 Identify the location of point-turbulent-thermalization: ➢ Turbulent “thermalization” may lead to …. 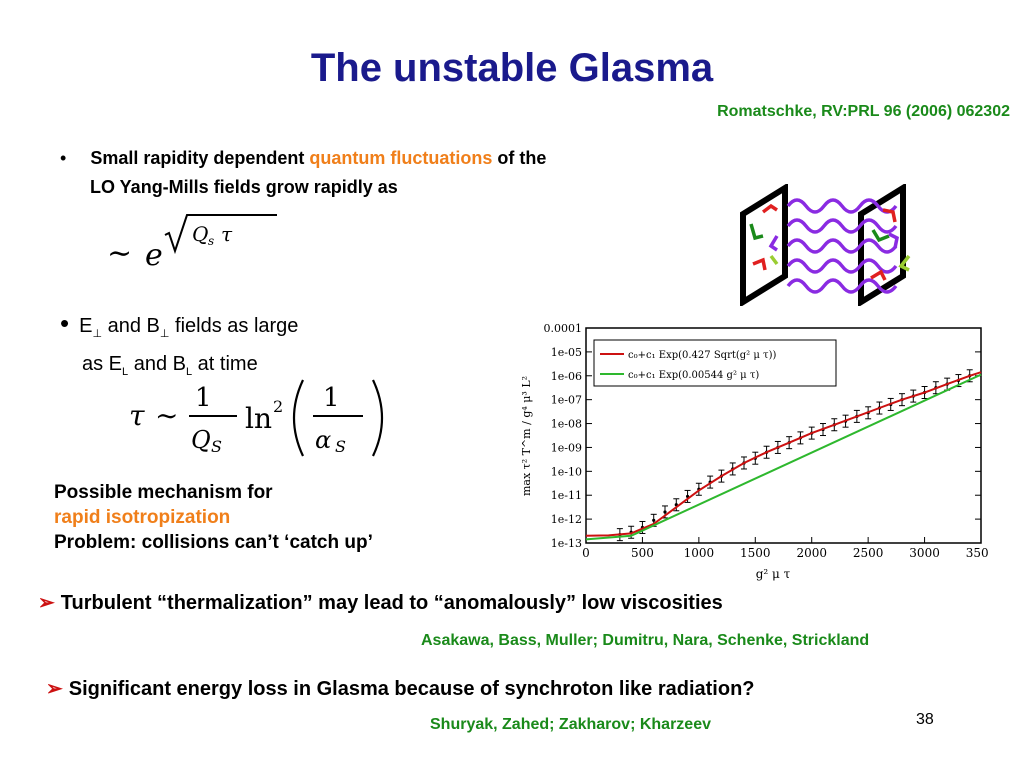
(380, 602).